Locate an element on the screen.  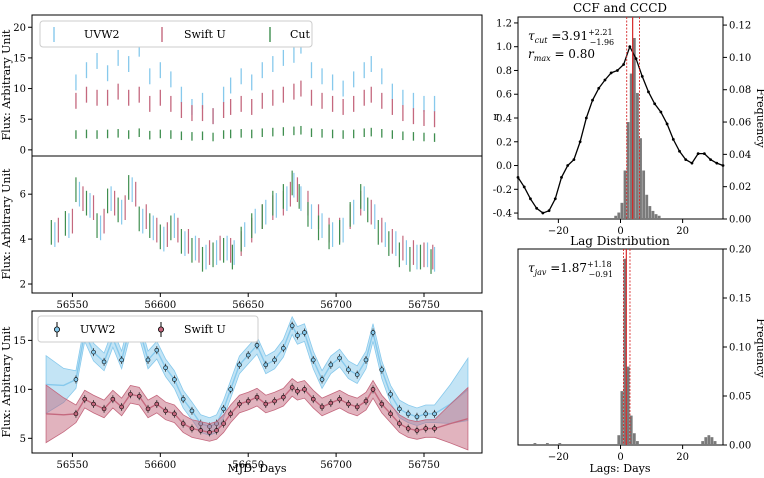
ccf-line is located at coordinates (620, 129).